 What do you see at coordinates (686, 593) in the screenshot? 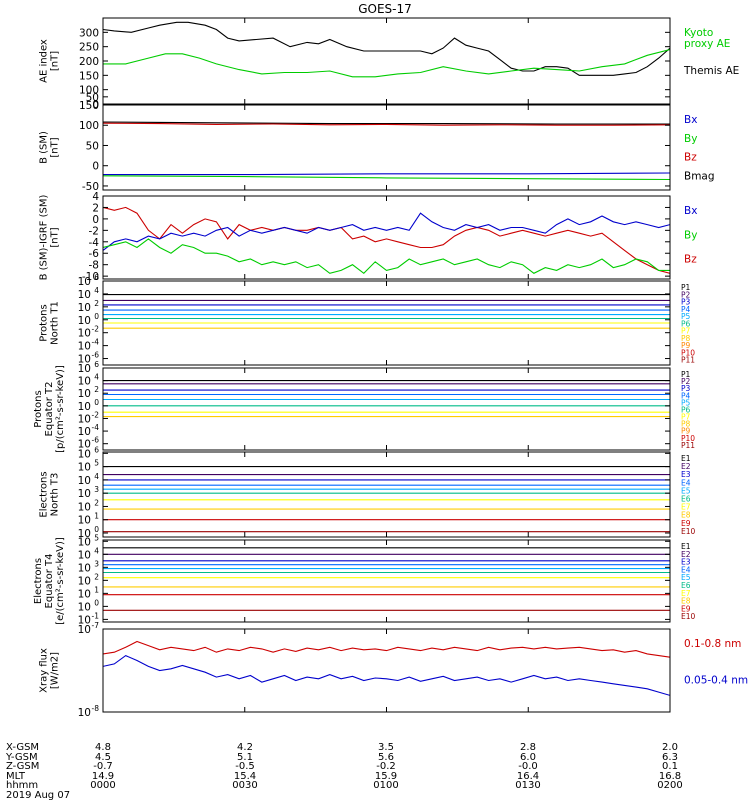
I see `ee-legend-entry: E7` at bounding box center [686, 593].